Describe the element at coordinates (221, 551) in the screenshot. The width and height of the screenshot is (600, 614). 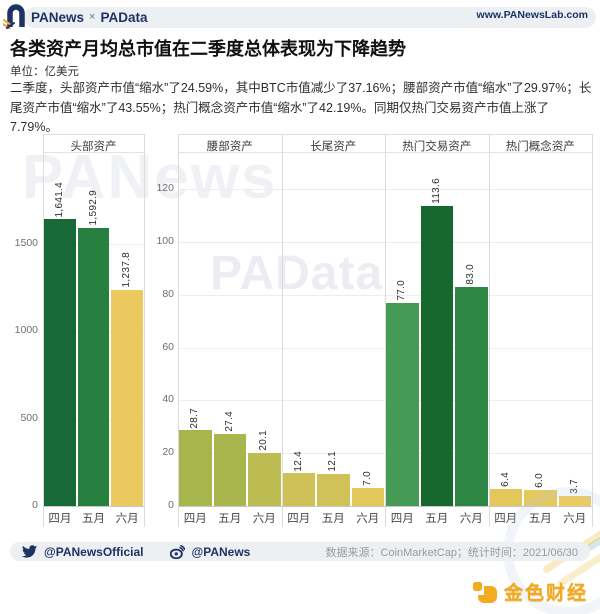
I see `weibo-handle: @PANews` at that location.